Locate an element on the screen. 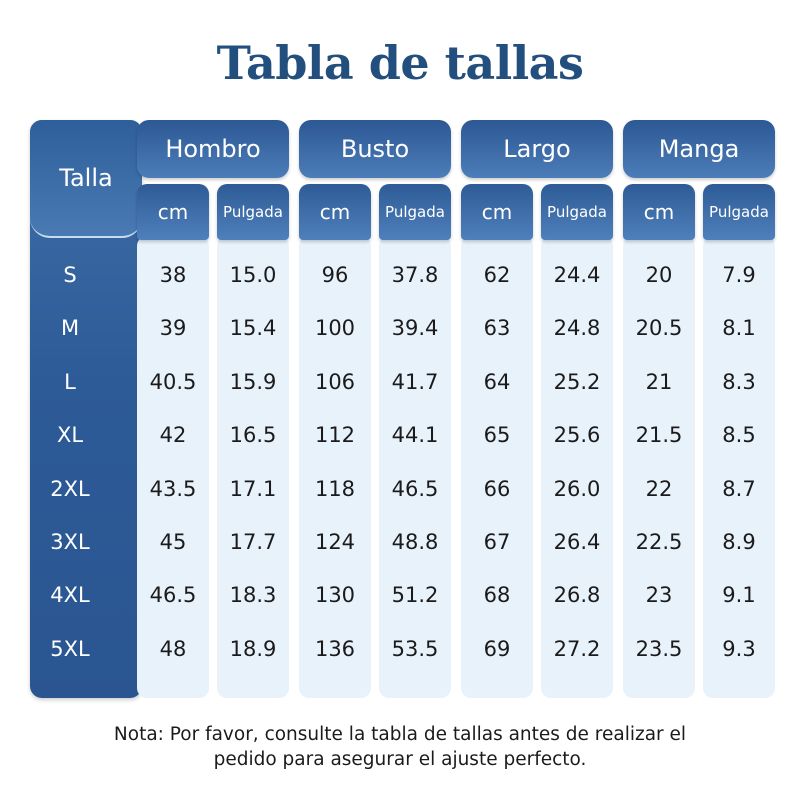  title: Tabla de tallas is located at coordinates (400, 63).